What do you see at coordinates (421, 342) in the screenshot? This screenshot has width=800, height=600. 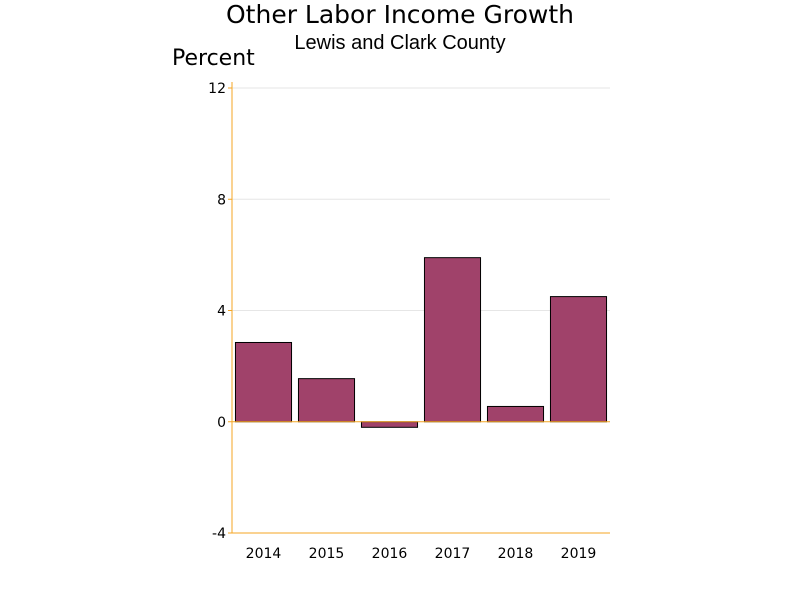 I see `bars` at bounding box center [421, 342].